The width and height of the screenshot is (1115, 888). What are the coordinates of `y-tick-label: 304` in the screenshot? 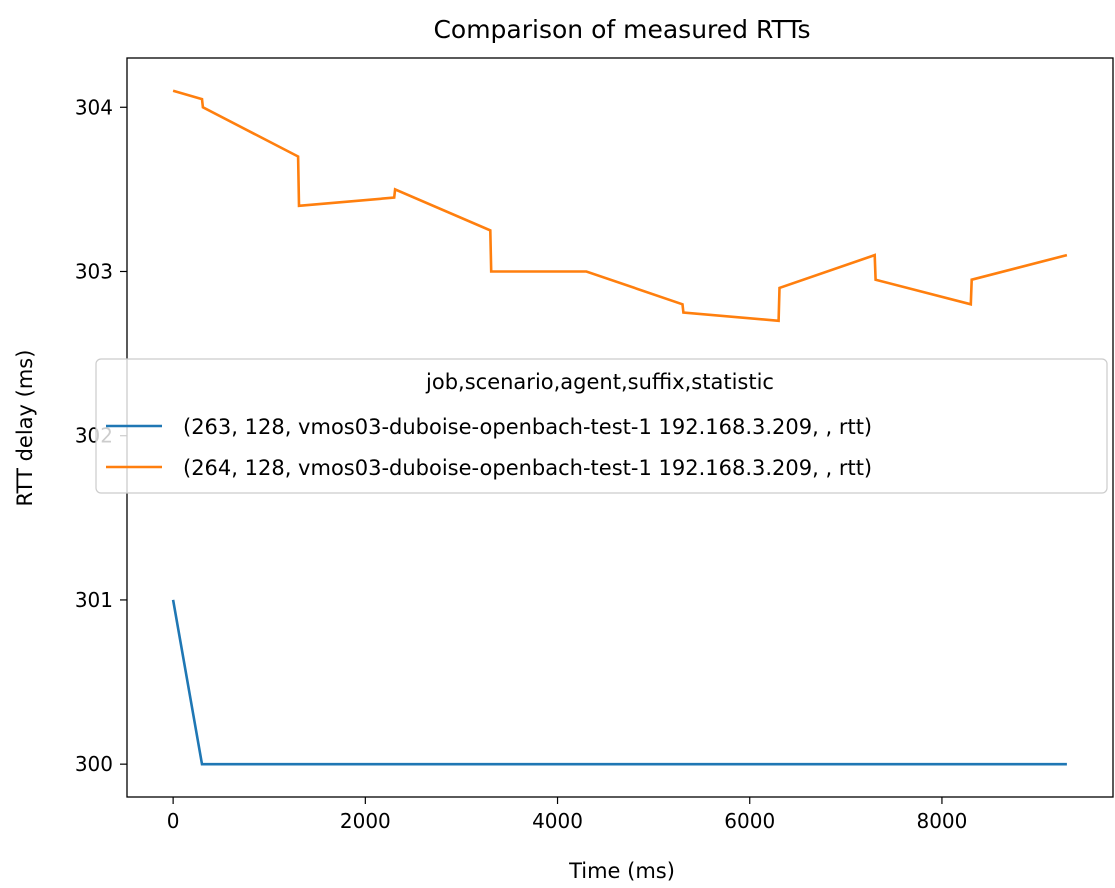 It's located at (94, 107).